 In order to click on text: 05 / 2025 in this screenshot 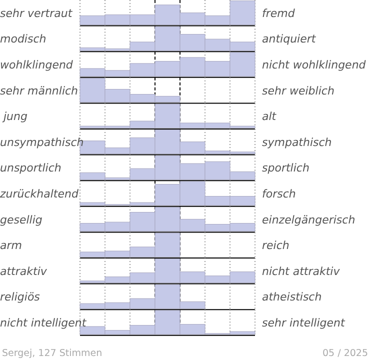, I will do `click(345, 353)`.